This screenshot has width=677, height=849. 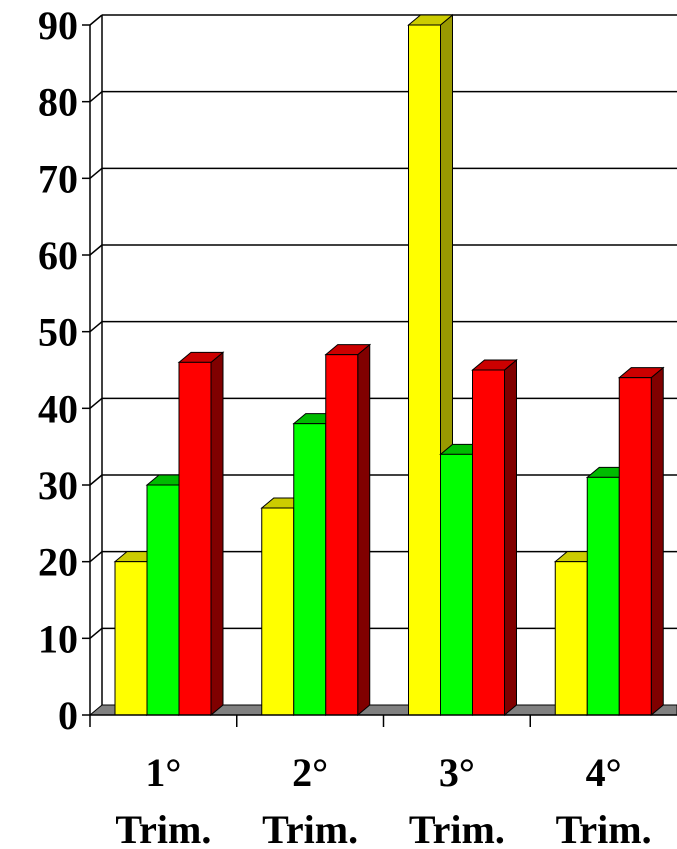 I want to click on y-tick-label: 30, so click(x=58, y=485).